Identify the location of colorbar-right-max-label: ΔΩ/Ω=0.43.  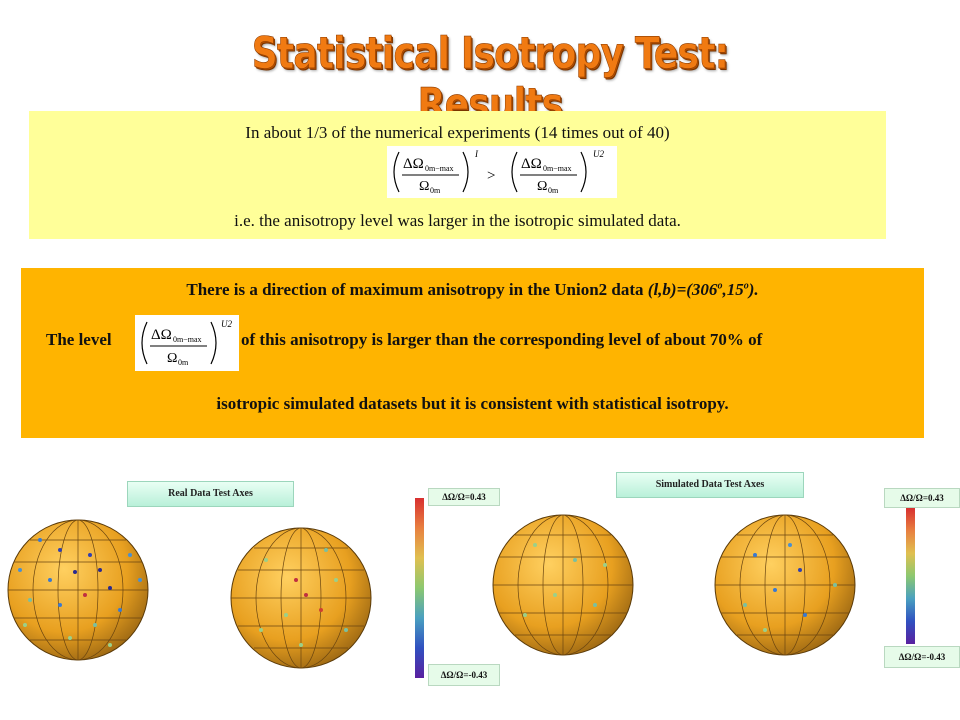
(922, 498).